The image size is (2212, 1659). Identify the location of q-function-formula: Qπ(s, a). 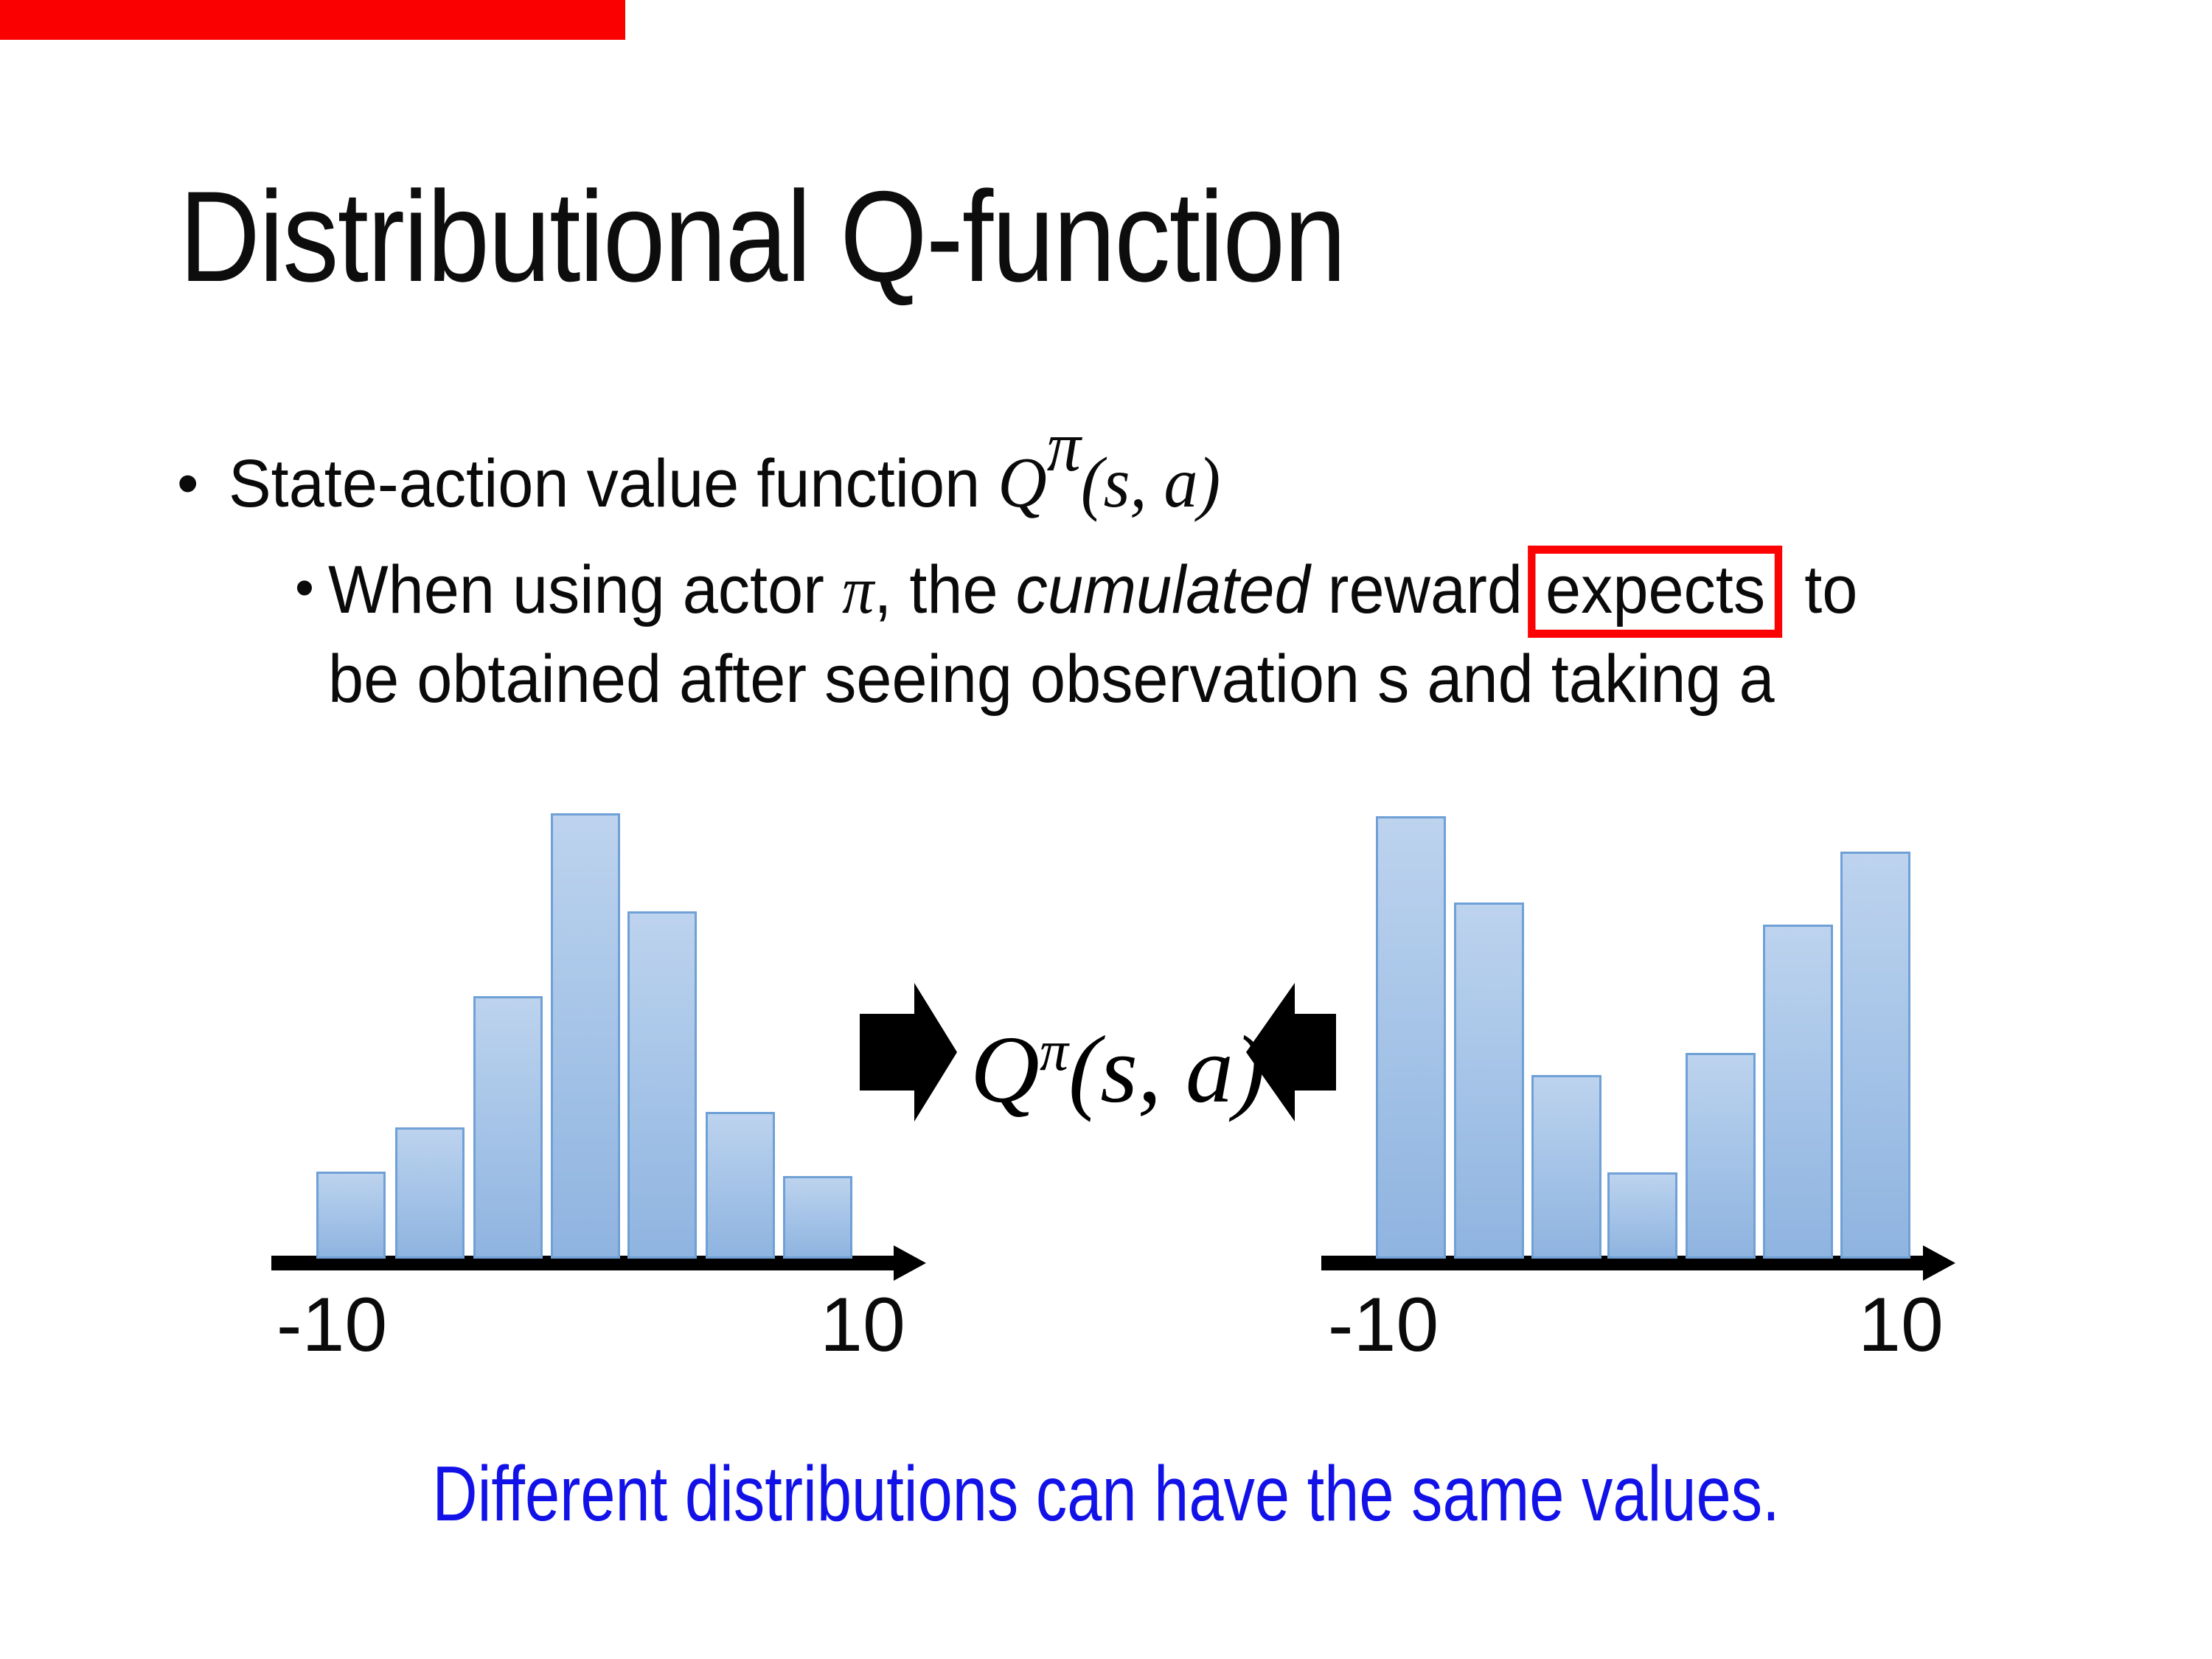
(1117, 1060).